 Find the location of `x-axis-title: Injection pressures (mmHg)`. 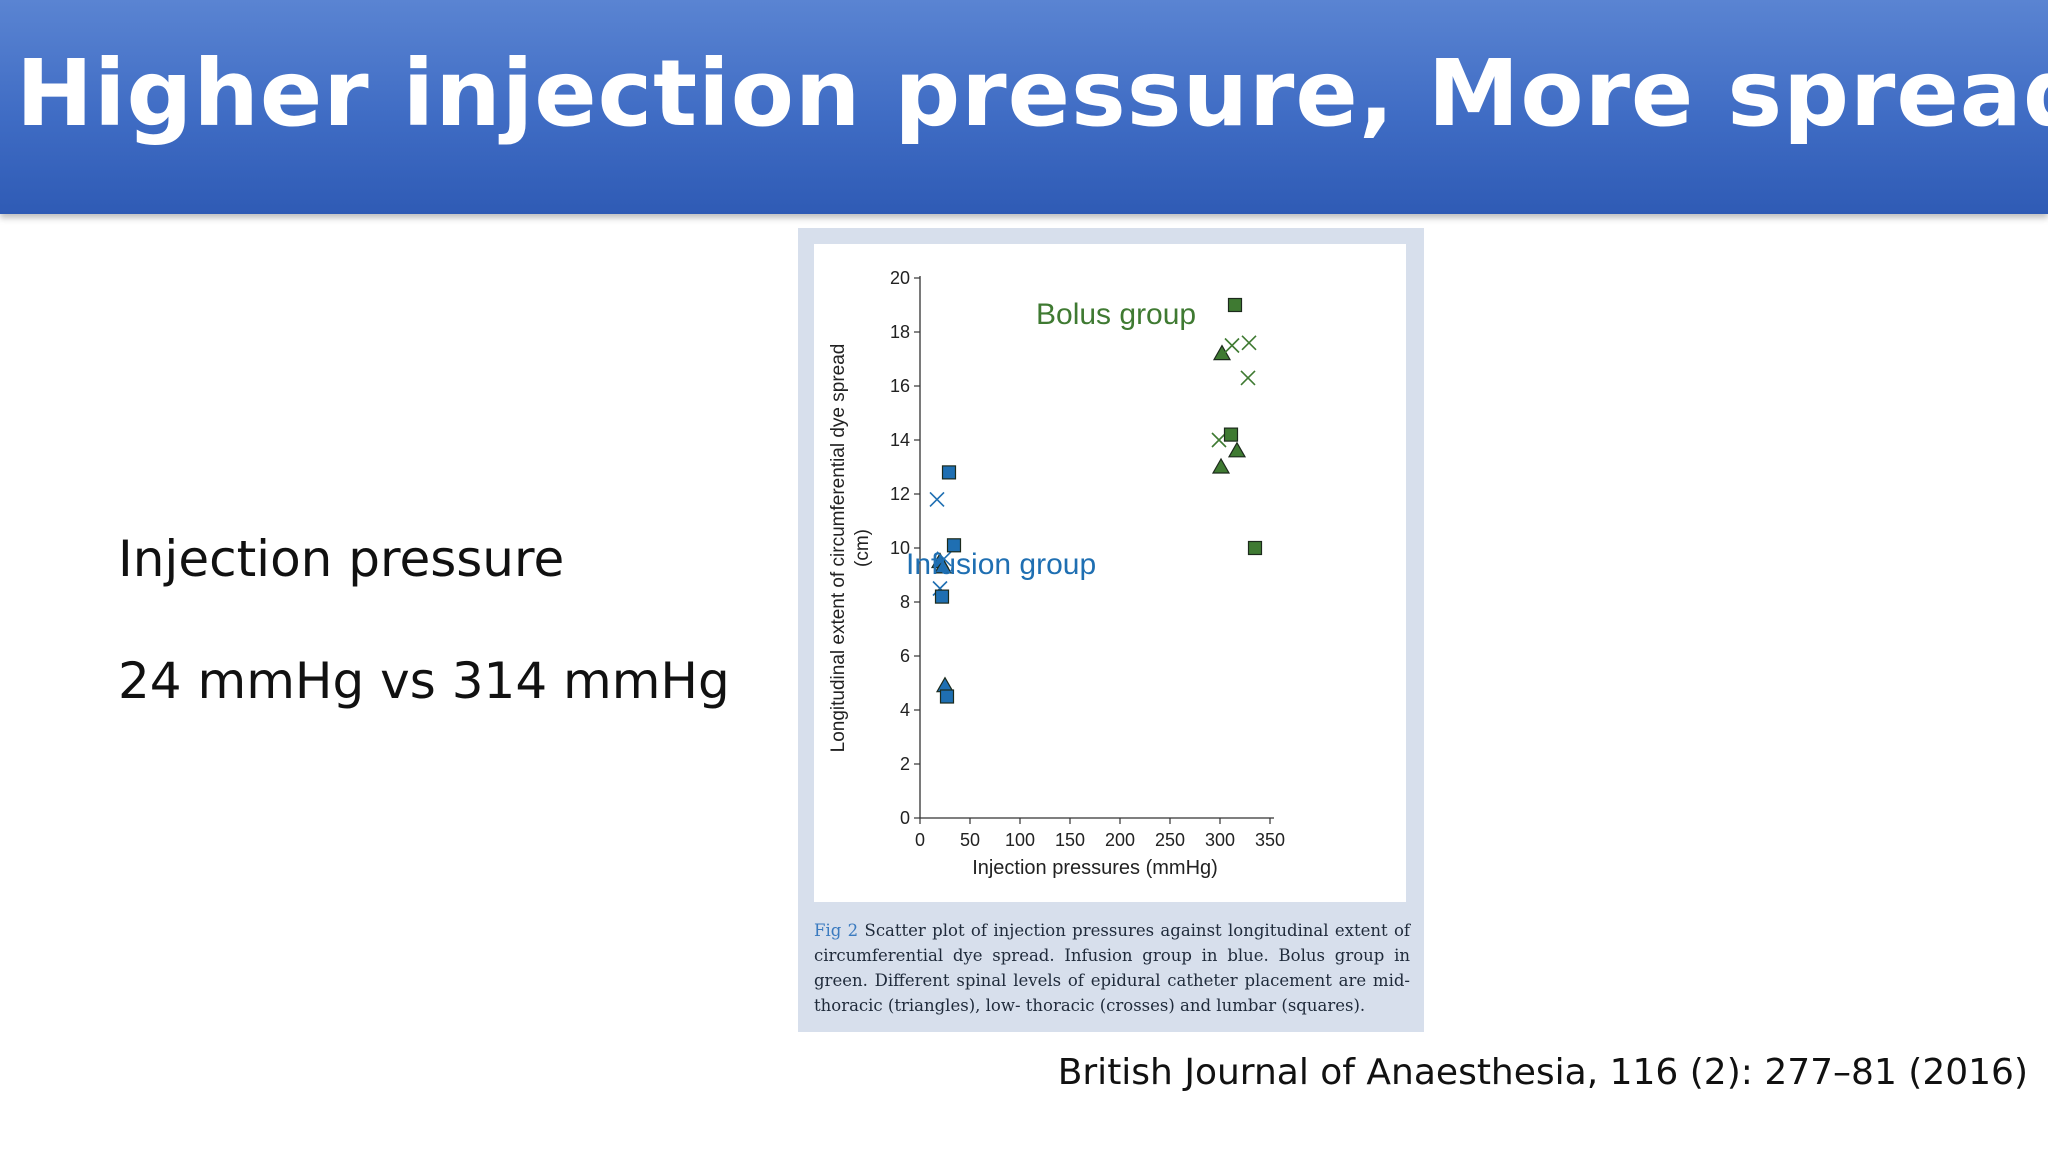

x-axis-title: Injection pressures (mmHg) is located at coordinates (1095, 868).